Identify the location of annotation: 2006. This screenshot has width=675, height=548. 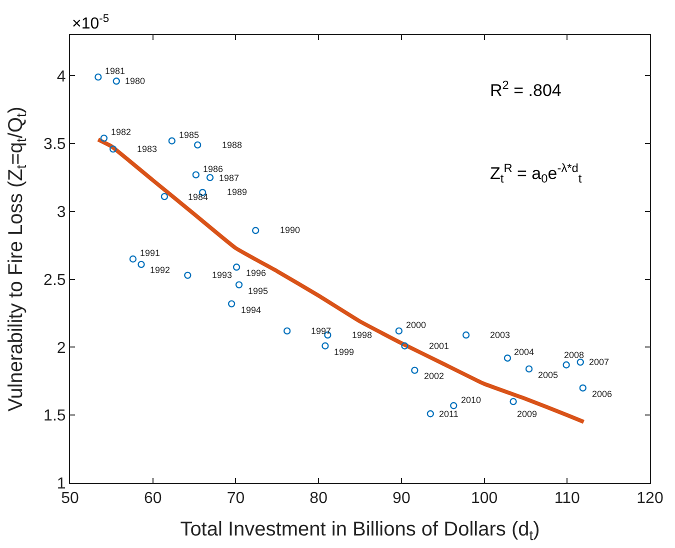
(602, 394).